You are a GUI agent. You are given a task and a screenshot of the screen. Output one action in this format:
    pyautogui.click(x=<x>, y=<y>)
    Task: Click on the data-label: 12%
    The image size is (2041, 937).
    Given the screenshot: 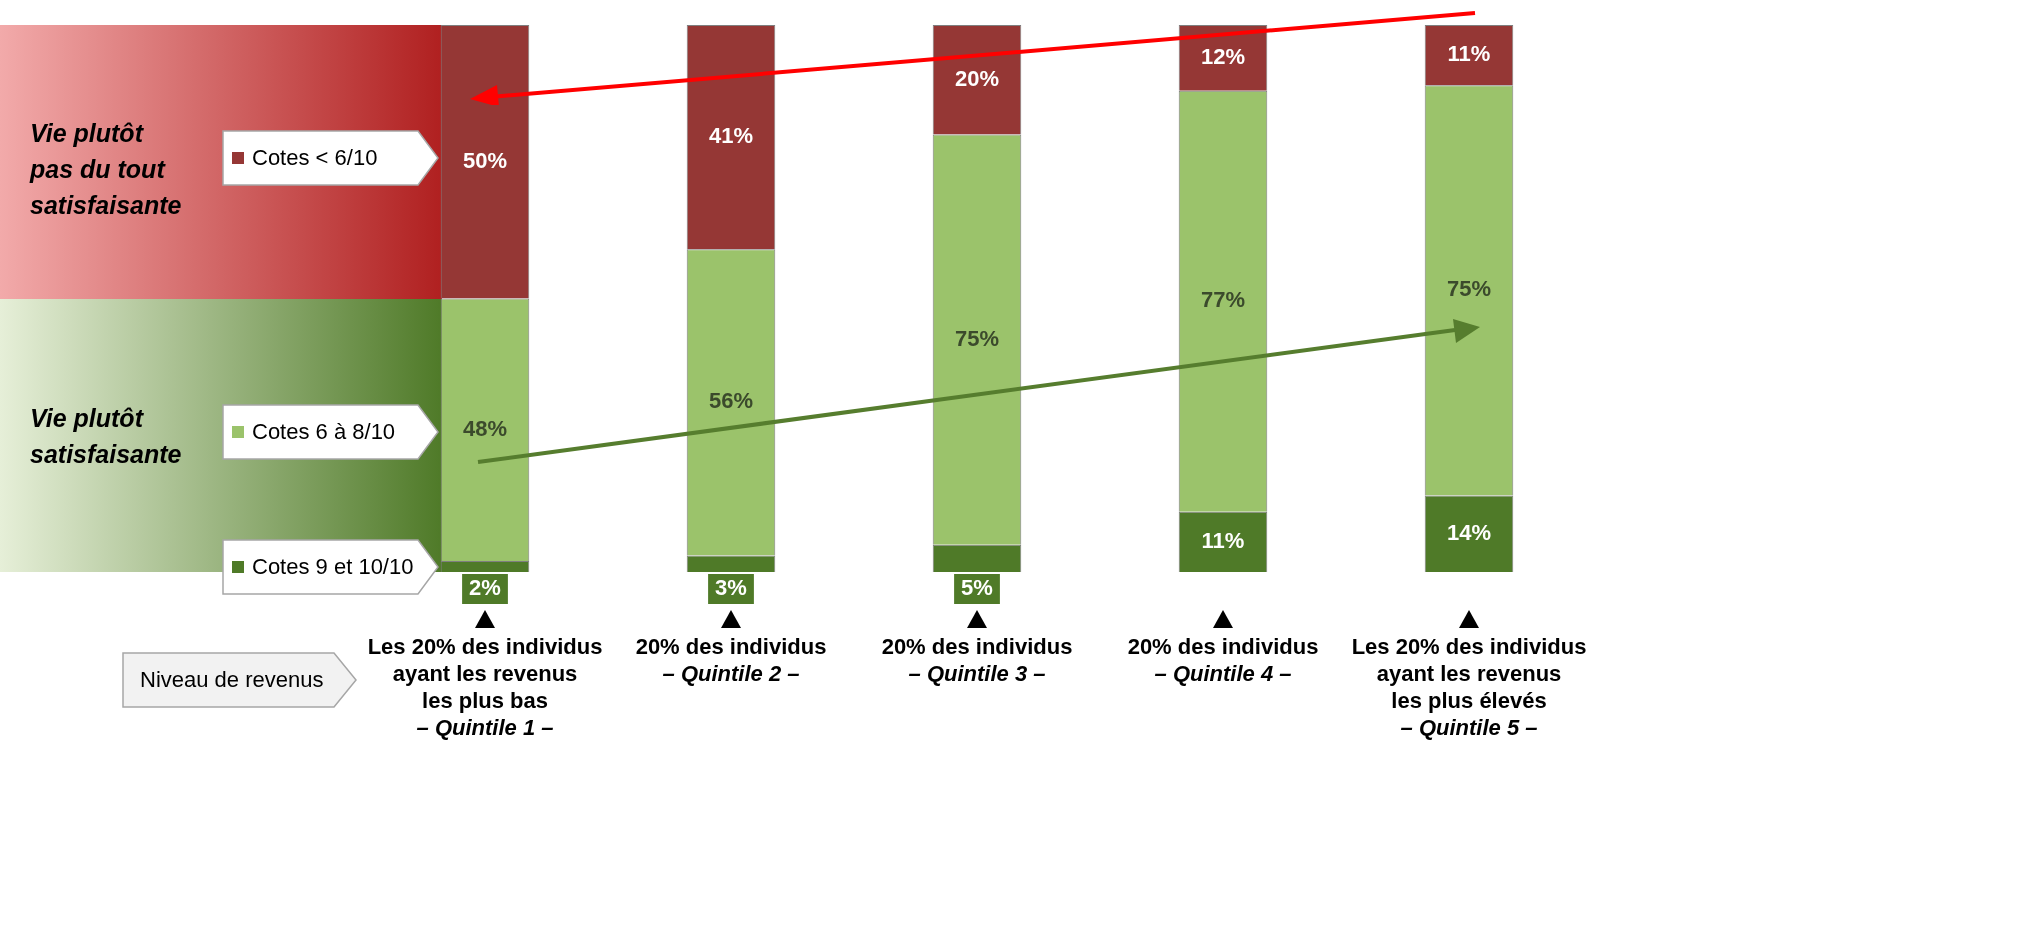 What is the action you would take?
    pyautogui.click(x=1223, y=56)
    